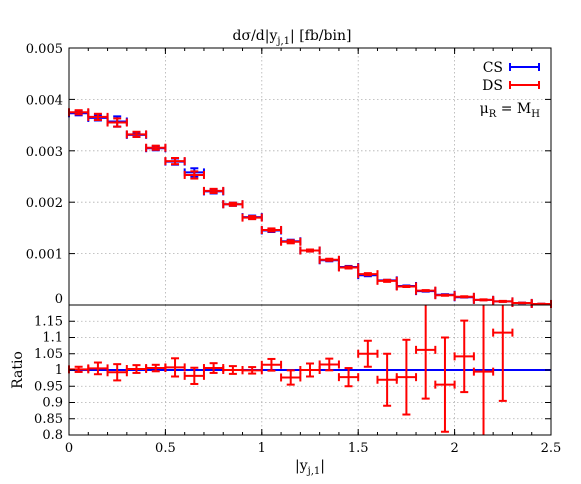 Image resolution: width=581 pixels, height=484 pixels. What do you see at coordinates (358, 448) in the screenshot?
I see `x-tick-label: 1.5` at bounding box center [358, 448].